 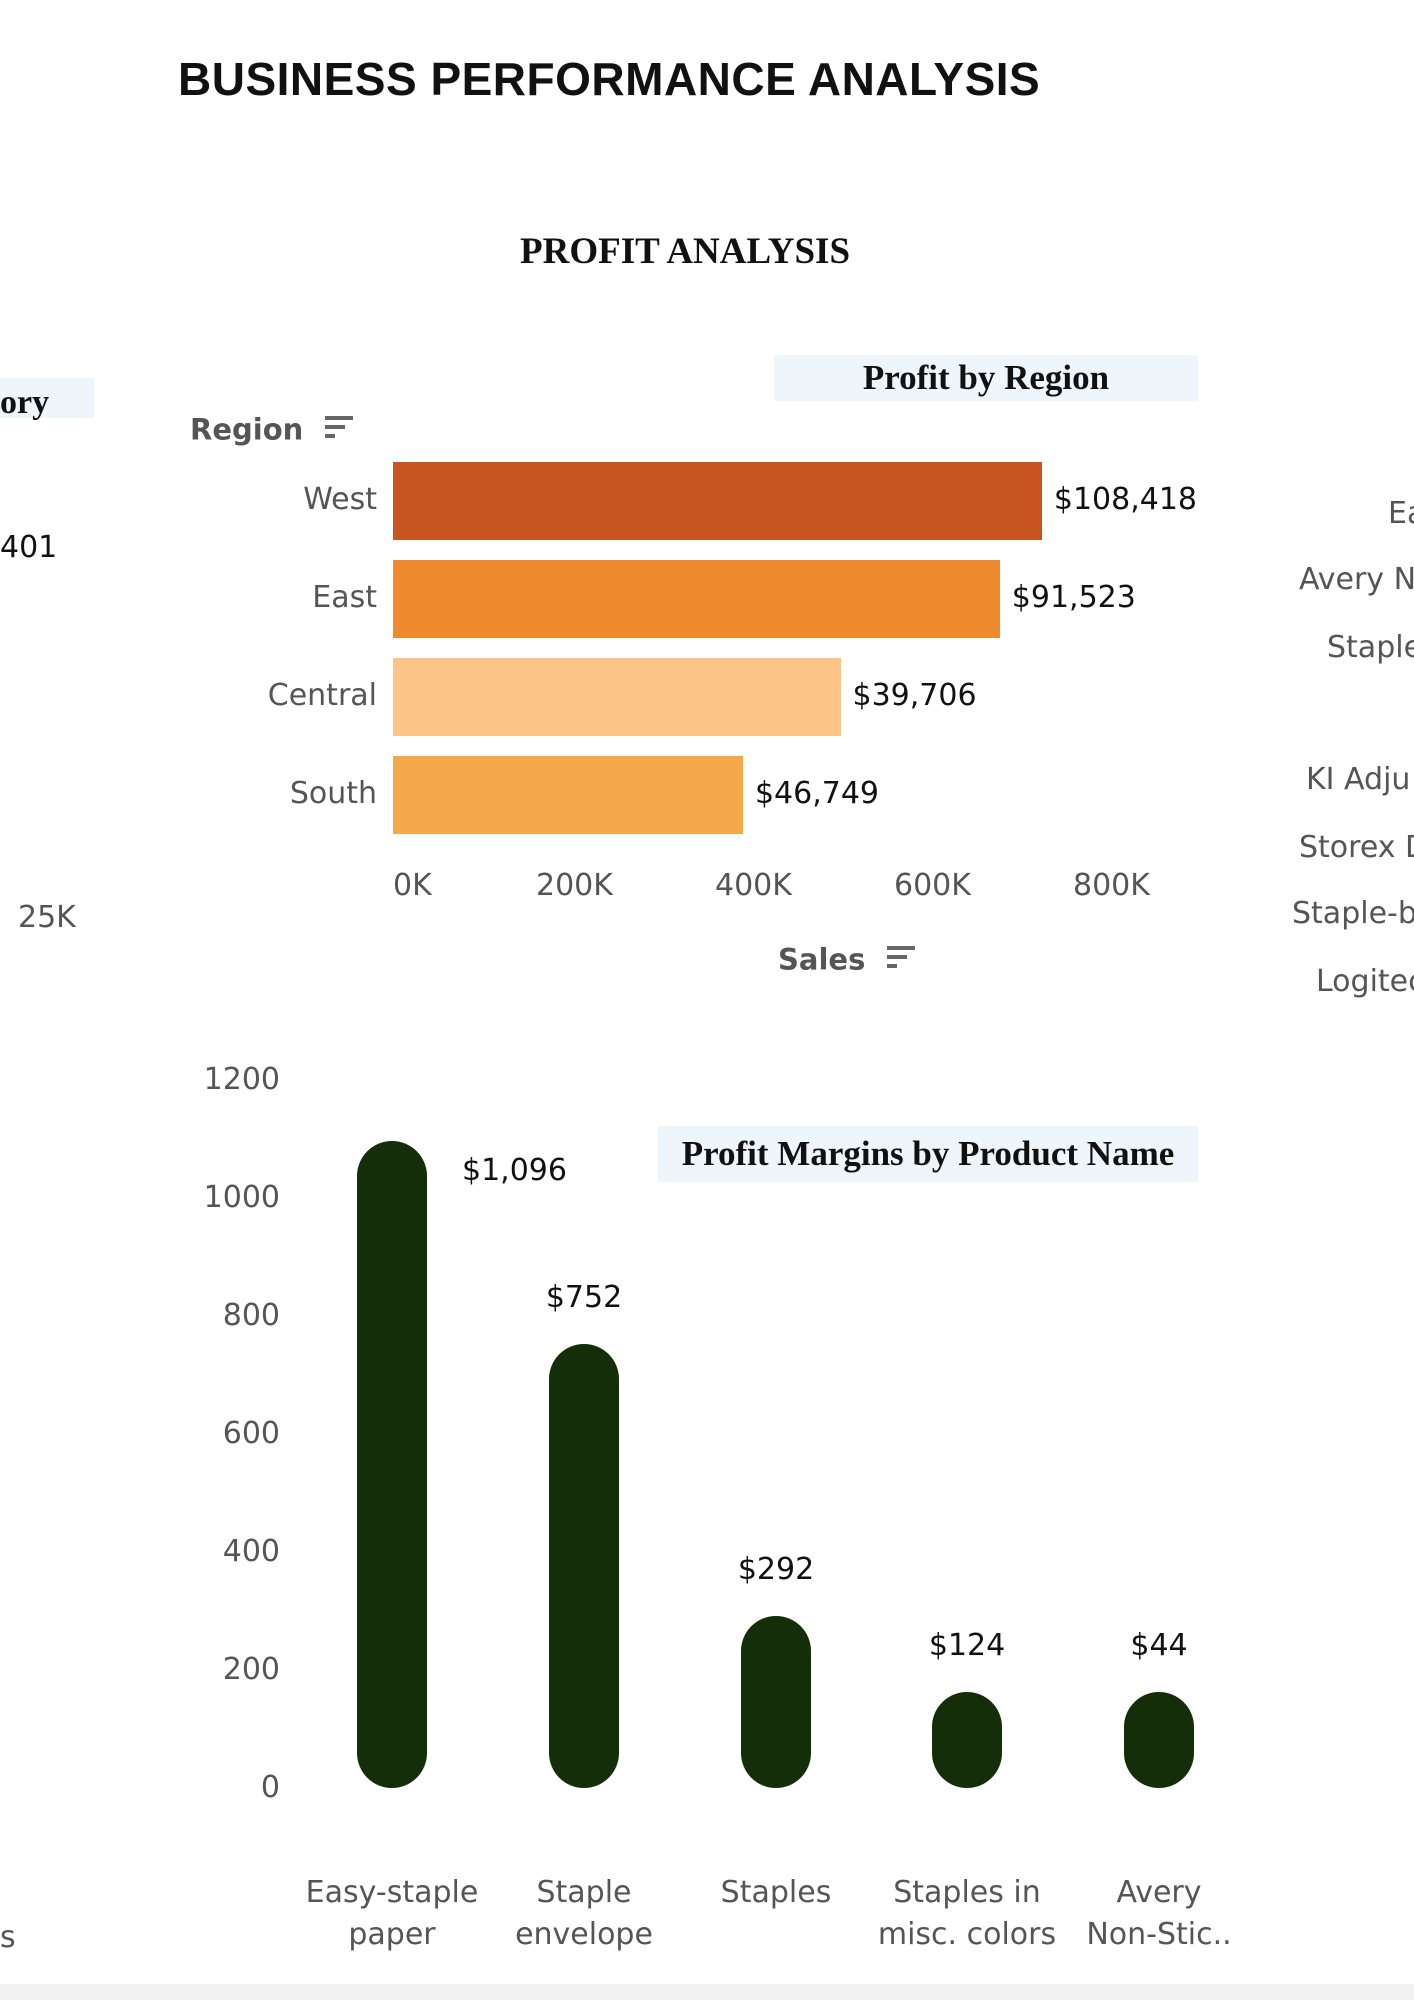 What do you see at coordinates (270, 1787) in the screenshot?
I see `margin-y-tick: 0` at bounding box center [270, 1787].